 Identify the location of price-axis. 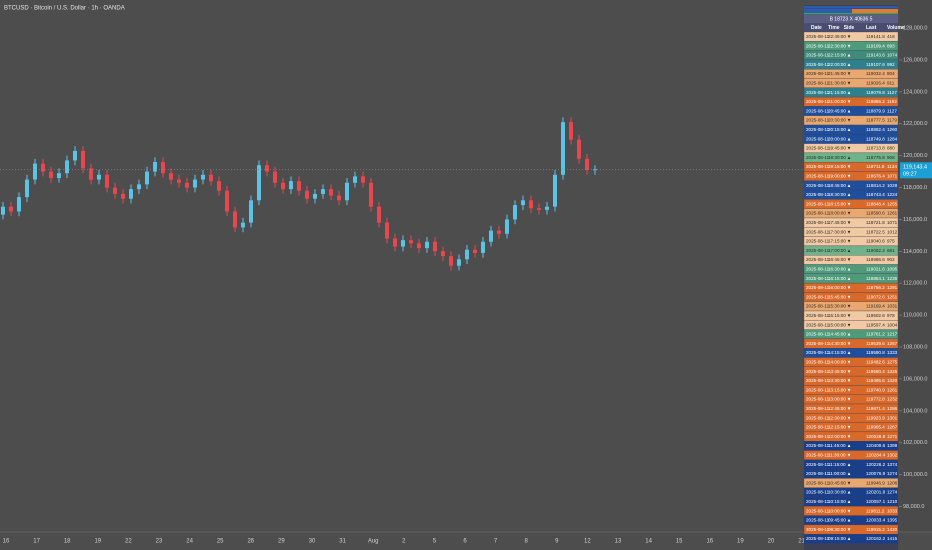
(916, 266).